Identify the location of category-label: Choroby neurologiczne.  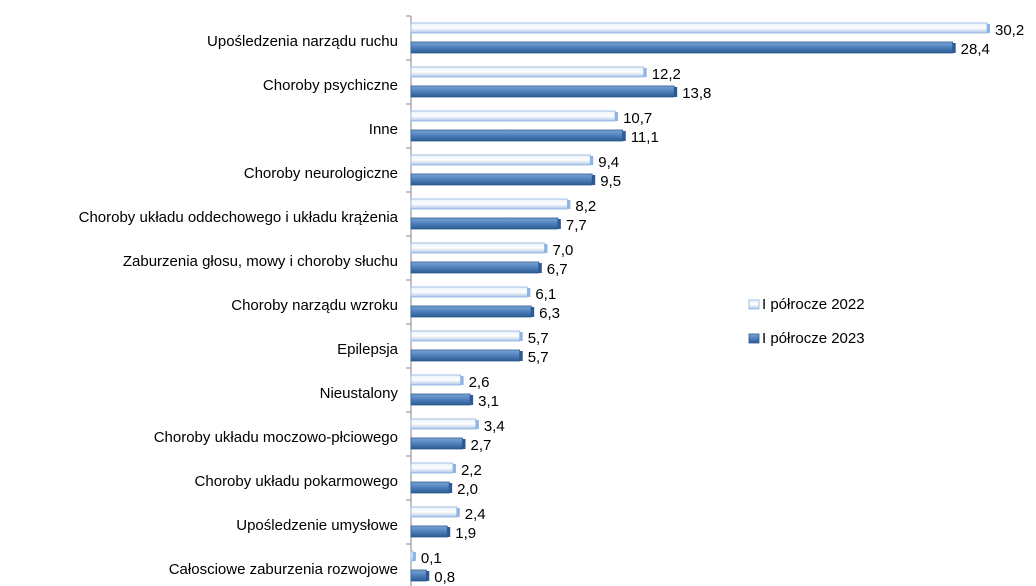
(321, 173).